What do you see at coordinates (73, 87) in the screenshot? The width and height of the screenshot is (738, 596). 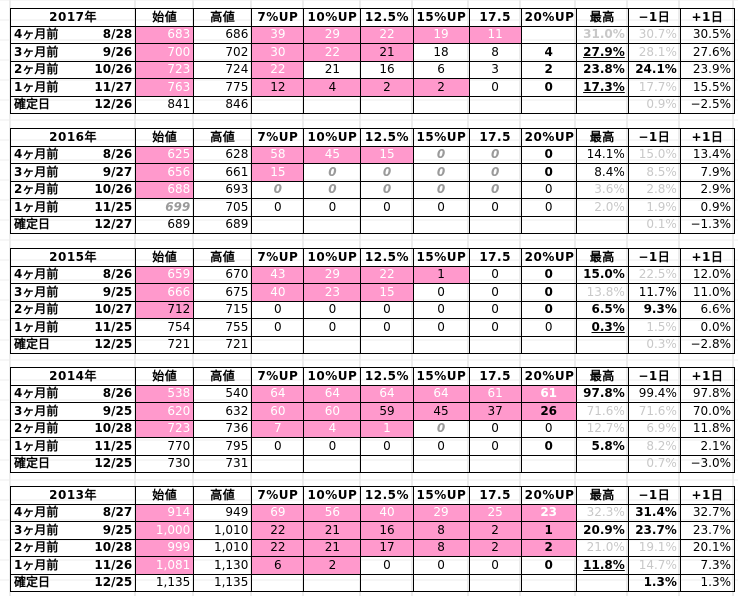 I see `row-label: 1ヶ月前 11/27` at bounding box center [73, 87].